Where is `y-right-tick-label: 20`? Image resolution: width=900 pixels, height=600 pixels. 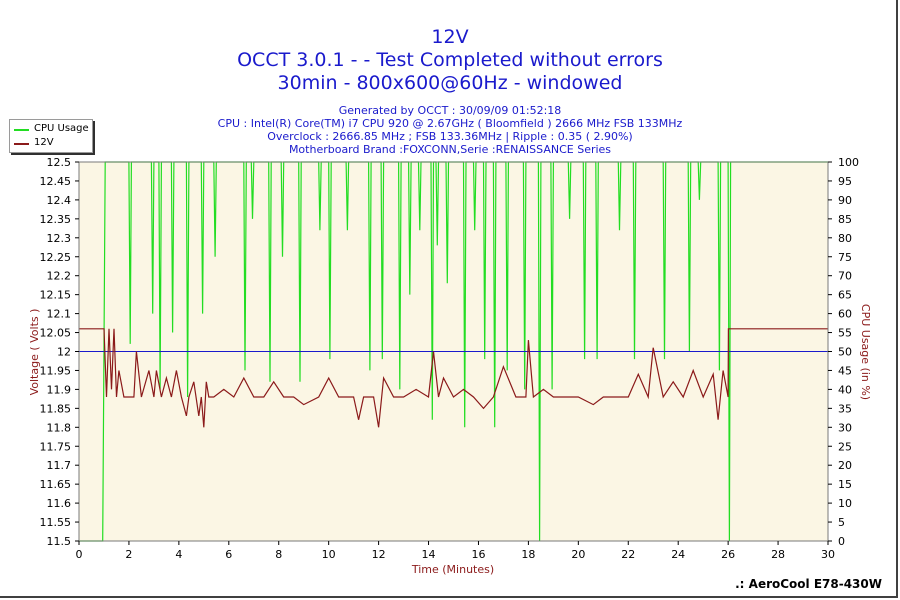 y-right-tick-label: 20 is located at coordinates (845, 465).